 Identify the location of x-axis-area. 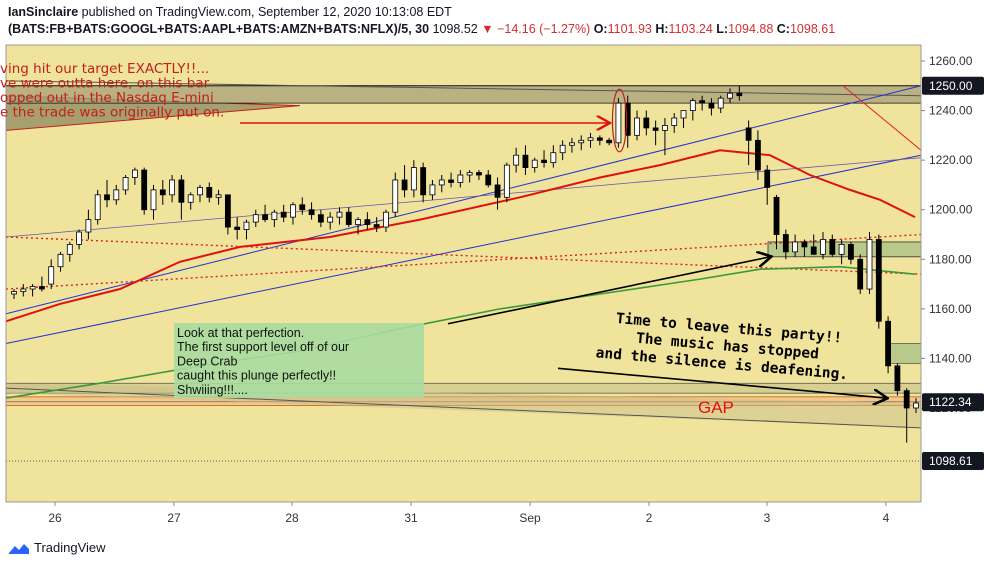
(463, 517).